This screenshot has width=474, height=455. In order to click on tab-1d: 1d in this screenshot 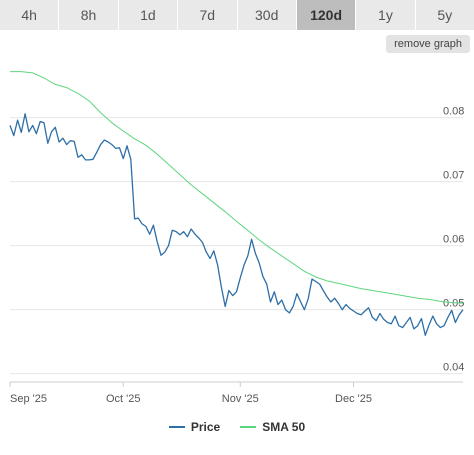, I will do `click(148, 15)`.